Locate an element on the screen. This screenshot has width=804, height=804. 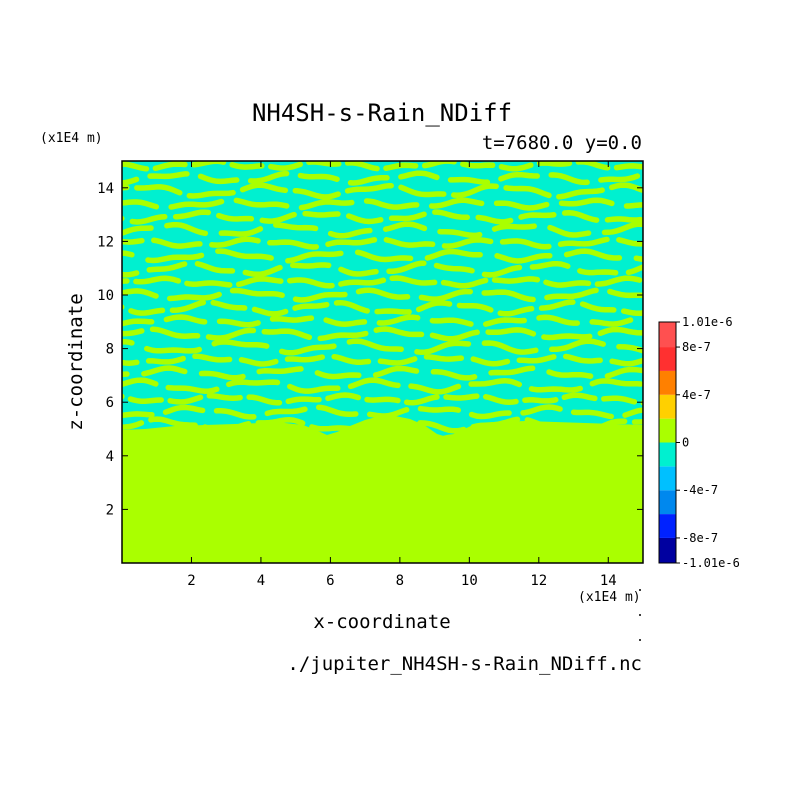
x-tick-label: 14 is located at coordinates (608, 581).